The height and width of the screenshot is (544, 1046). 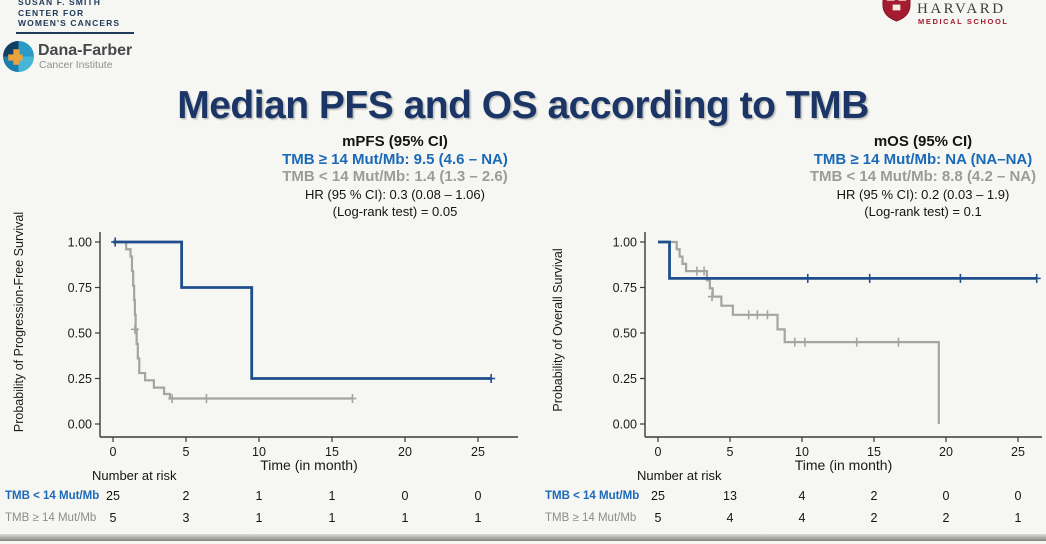 I want to click on pfs-low-tmb-median: TMB < 14 Mut/Mb: 1.4 (1.3 – 2.6), so click(x=395, y=176).